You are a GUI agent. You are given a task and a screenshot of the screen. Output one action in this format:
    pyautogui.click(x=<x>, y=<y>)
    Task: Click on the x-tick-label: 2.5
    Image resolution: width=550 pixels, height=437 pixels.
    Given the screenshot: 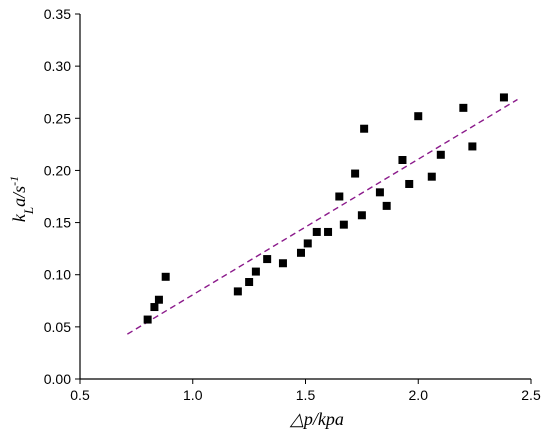 What is the action you would take?
    pyautogui.click(x=531, y=395)
    